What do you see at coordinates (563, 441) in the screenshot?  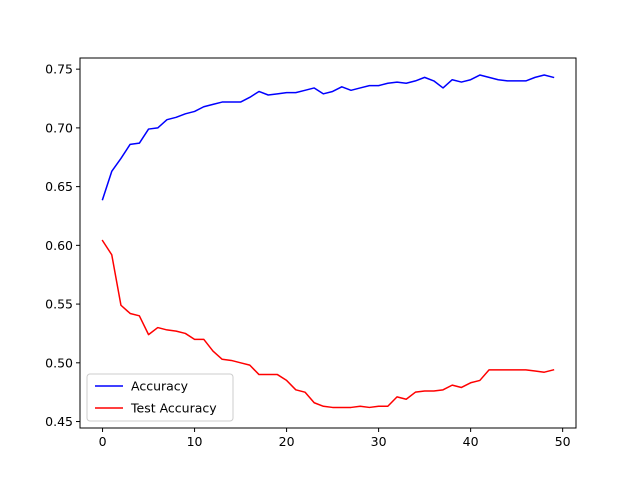 I see `x-tick-label: 50` at bounding box center [563, 441].